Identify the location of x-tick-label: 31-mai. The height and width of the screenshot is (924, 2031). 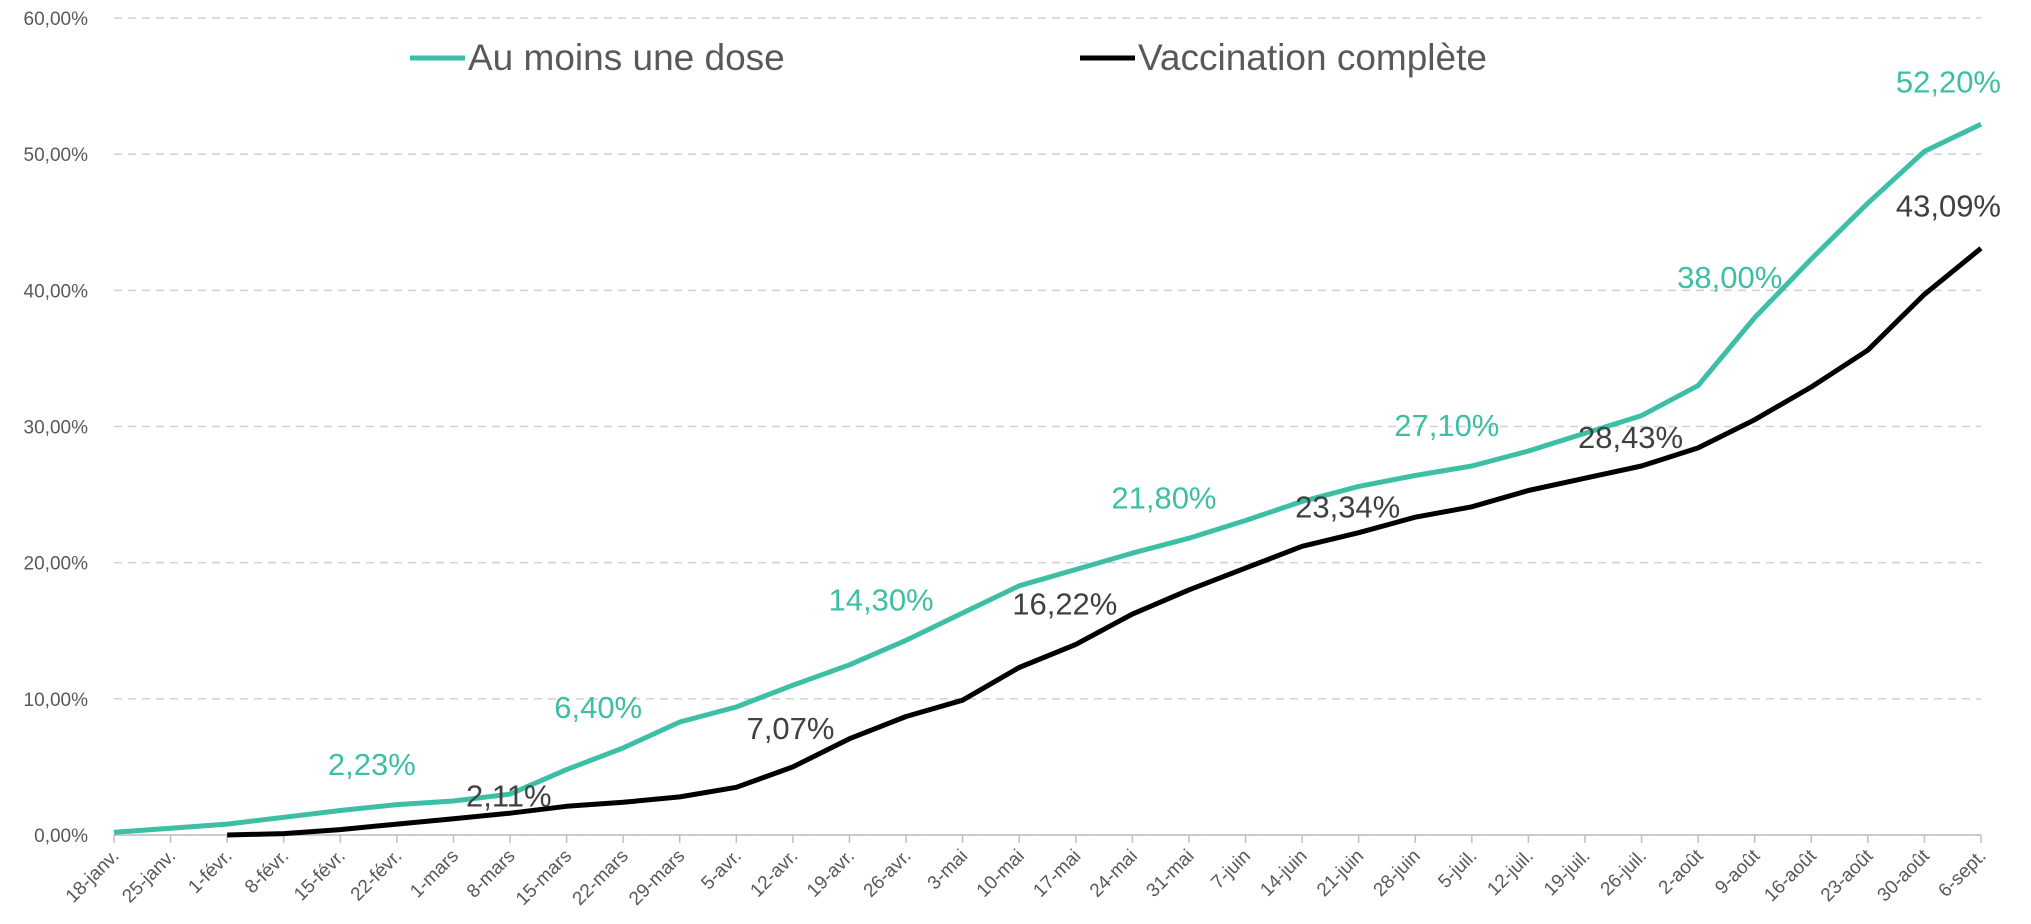
(1171, 874).